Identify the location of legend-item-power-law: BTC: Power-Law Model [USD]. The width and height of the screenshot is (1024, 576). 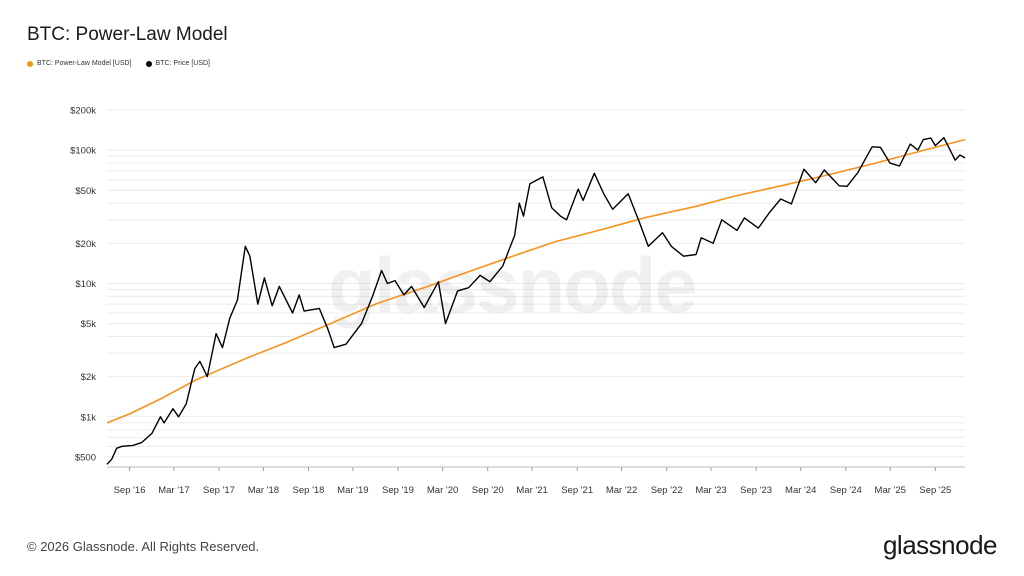
(79, 63).